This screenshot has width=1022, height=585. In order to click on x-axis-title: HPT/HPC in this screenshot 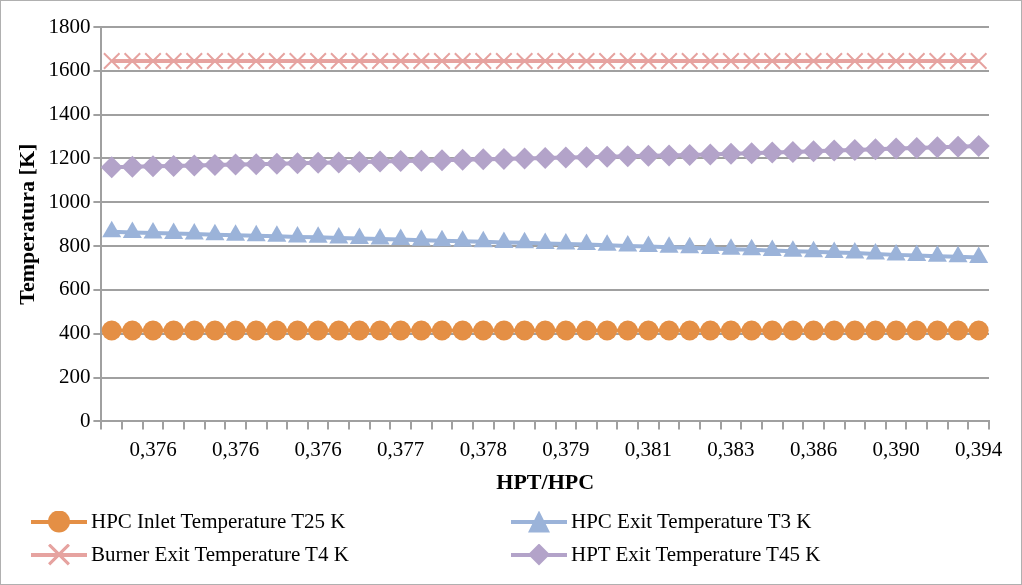, I will do `click(545, 482)`.